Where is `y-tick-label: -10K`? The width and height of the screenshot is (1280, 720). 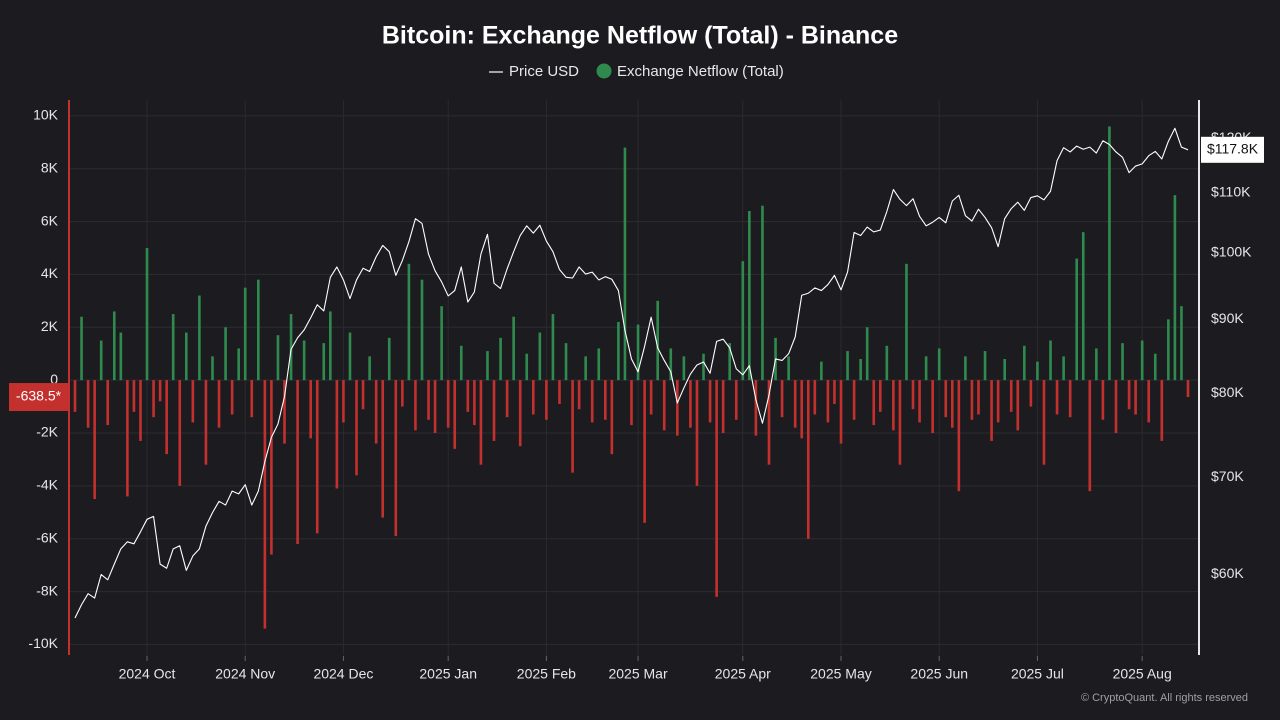
y-tick-label: -10K is located at coordinates (43, 643).